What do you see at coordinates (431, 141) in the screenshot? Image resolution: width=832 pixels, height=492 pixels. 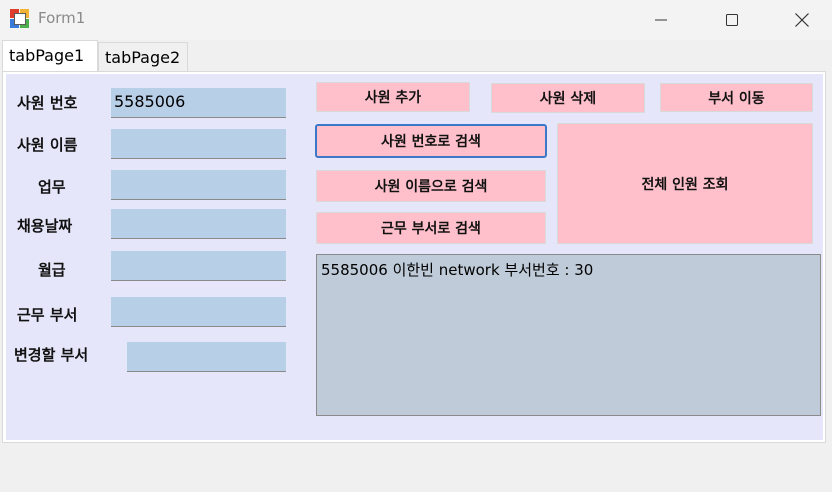 I see `search-by-number-button: 사원 번호로 검색` at bounding box center [431, 141].